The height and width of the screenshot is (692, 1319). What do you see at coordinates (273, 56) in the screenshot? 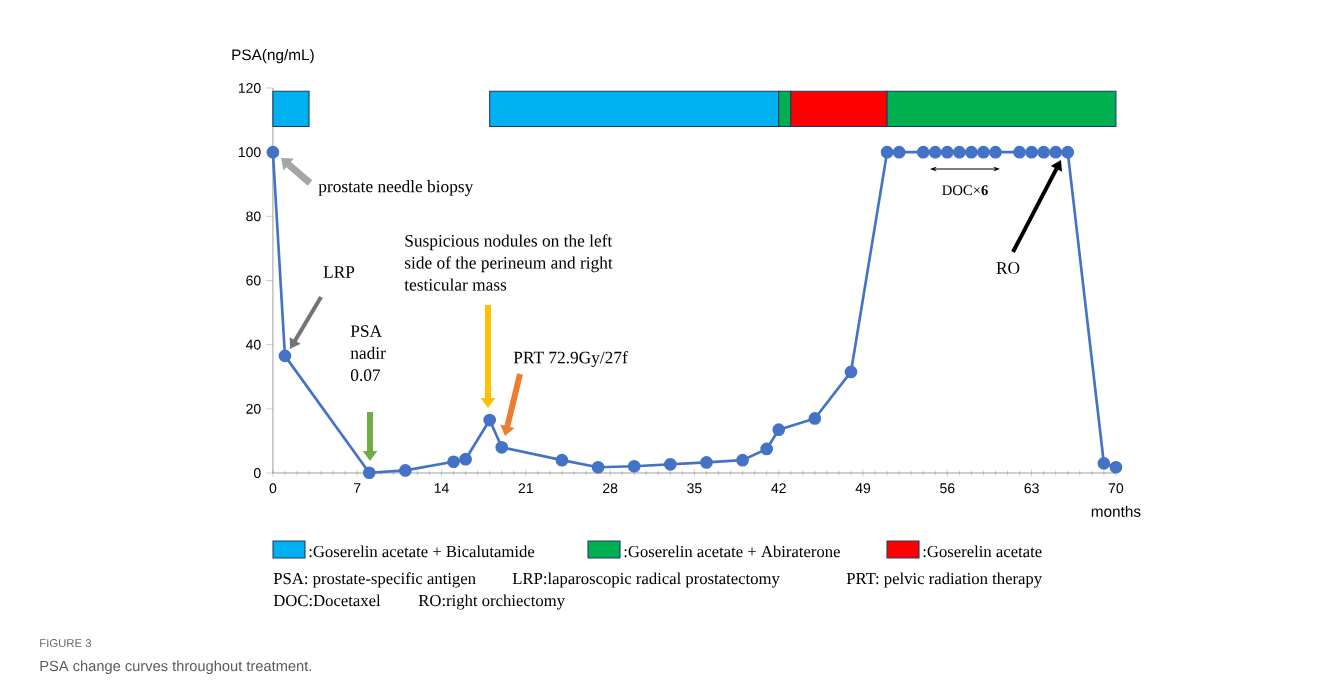
I see `y-axis-title: PSA(ng/mL)` at bounding box center [273, 56].